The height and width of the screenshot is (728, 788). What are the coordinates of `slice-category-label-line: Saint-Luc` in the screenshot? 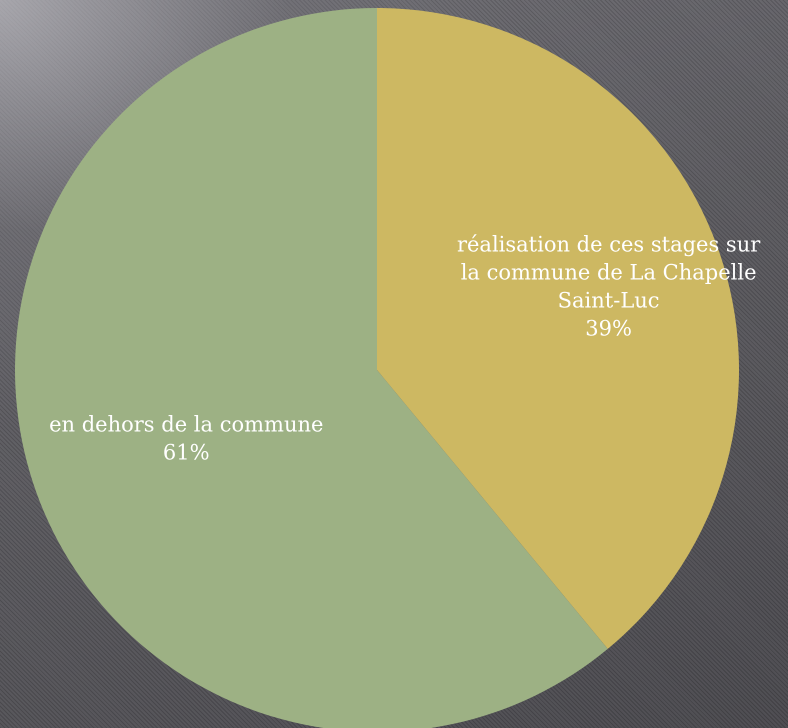 It's located at (609, 301).